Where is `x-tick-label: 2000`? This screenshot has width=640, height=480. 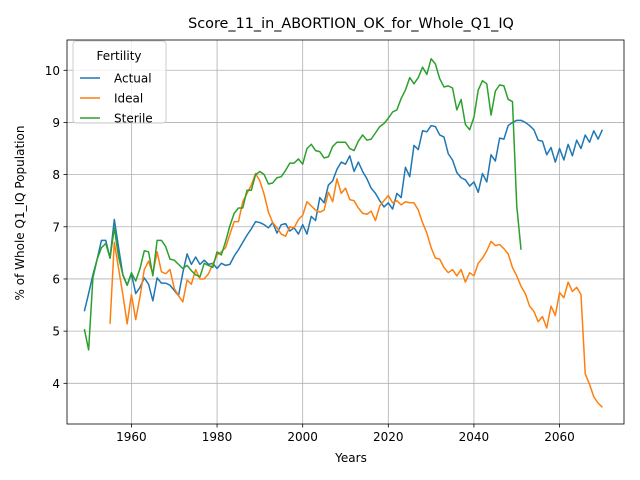 x-tick-label: 2000 is located at coordinates (302, 437).